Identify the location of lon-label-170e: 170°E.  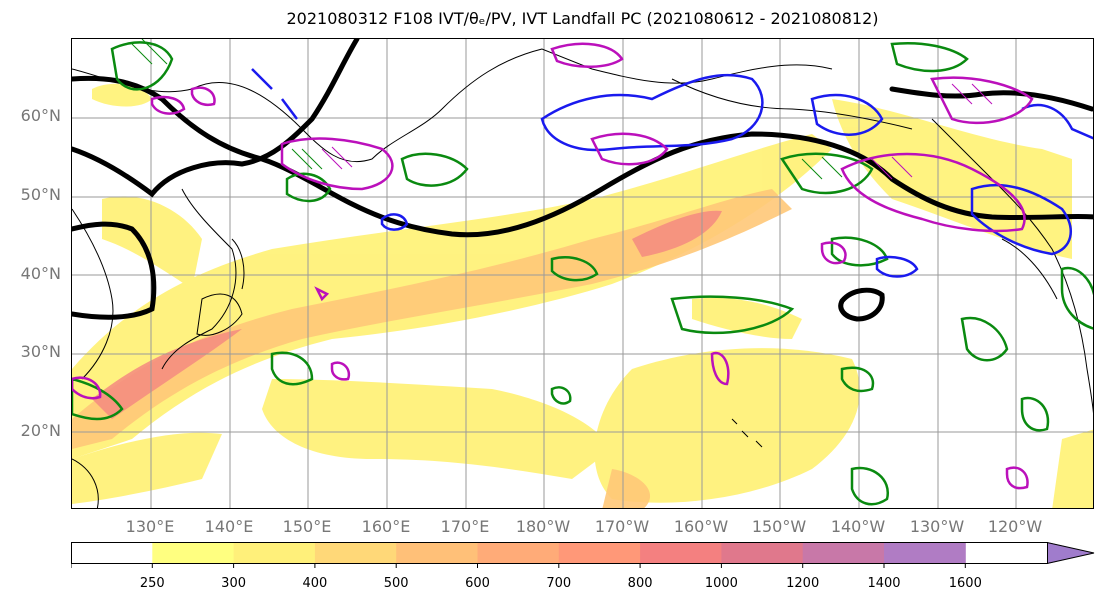
(465, 526).